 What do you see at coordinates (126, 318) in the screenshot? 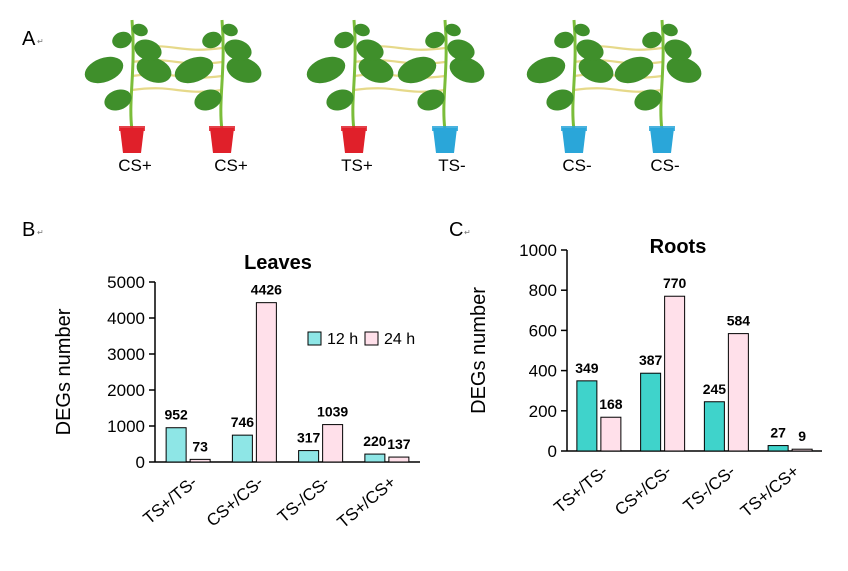
I see `y-tick-label: 4000` at bounding box center [126, 318].